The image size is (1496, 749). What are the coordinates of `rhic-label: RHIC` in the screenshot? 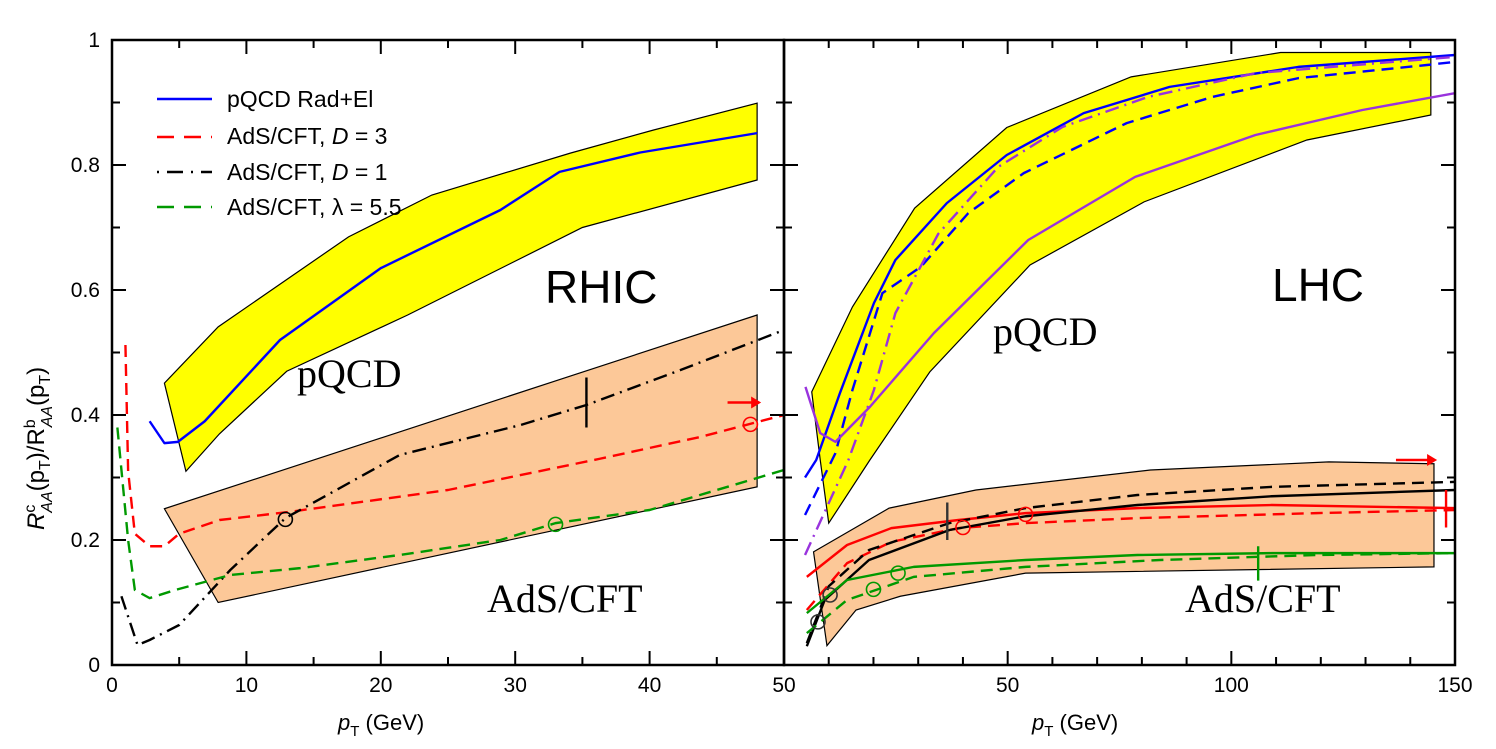 It's located at (601, 287).